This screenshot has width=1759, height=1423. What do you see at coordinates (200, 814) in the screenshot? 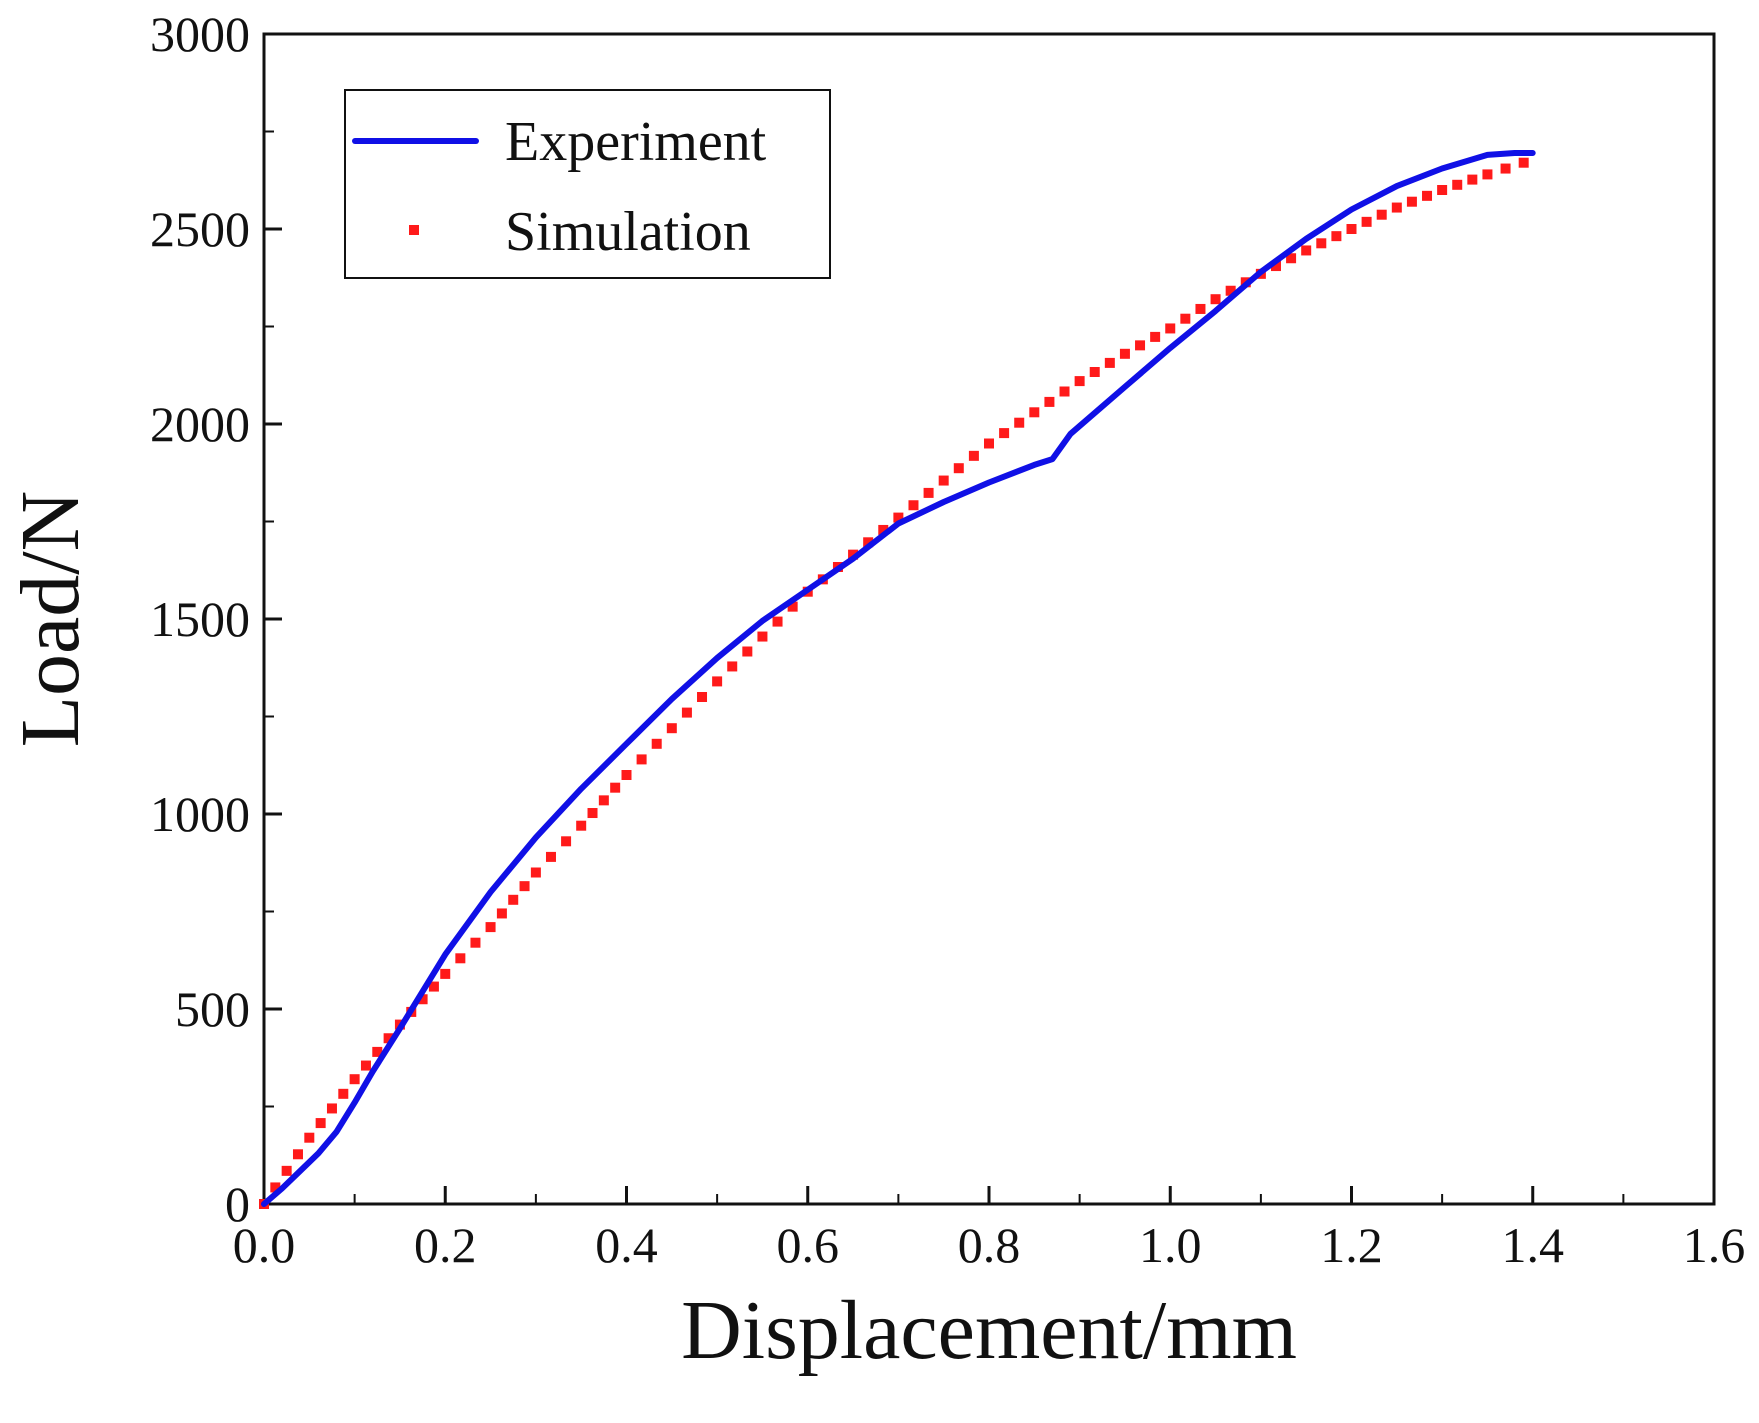
I see `y-tick-label: 1000` at bounding box center [200, 814].